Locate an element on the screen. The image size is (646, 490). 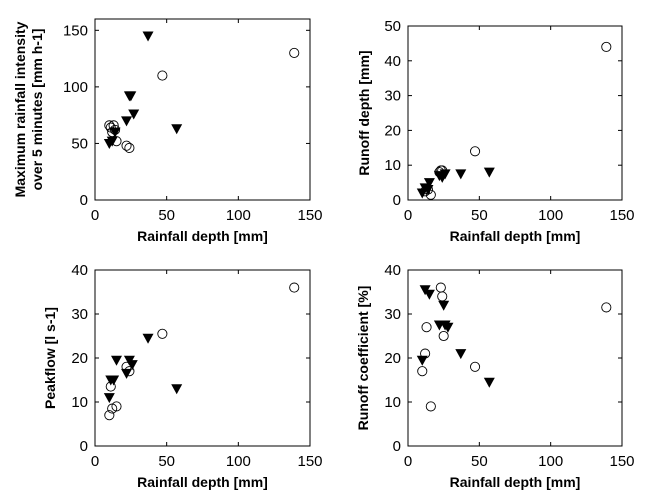
y-axis-label: over 5 minutes [mm h-1] is located at coordinates (37, 110).